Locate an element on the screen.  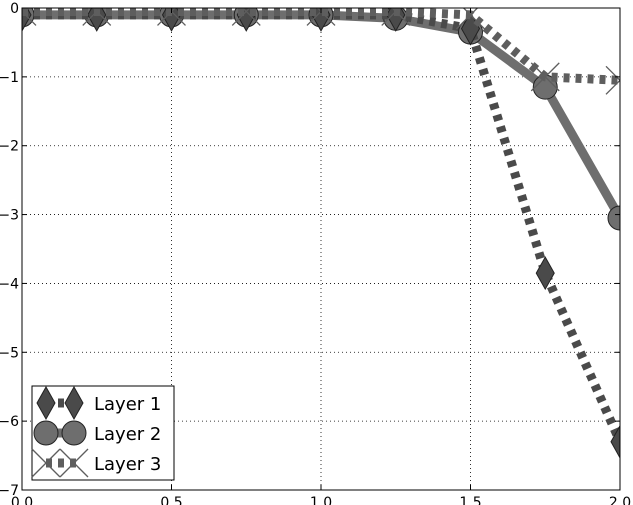
series-2-point is located at coordinates (613, 218).